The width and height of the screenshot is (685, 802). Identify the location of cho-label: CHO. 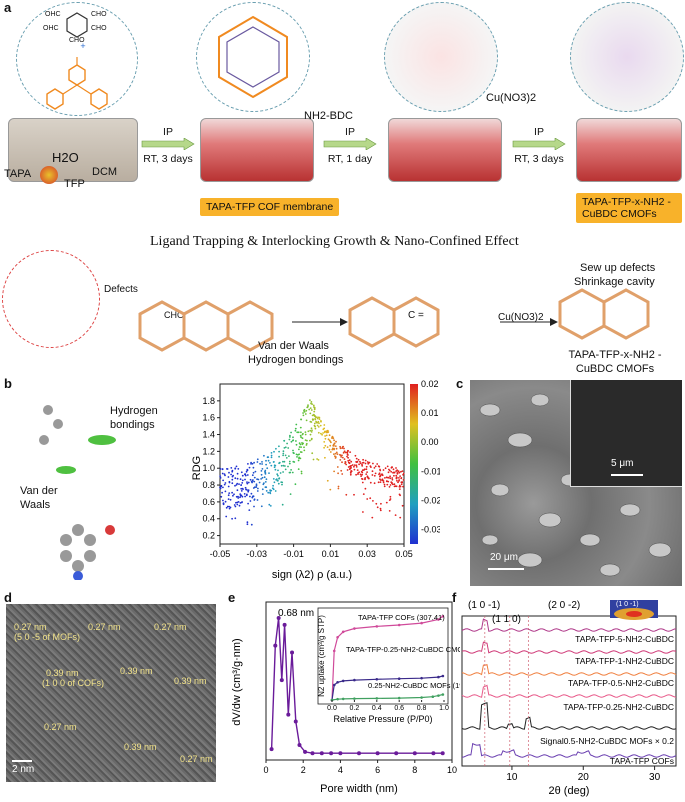
(174, 315).